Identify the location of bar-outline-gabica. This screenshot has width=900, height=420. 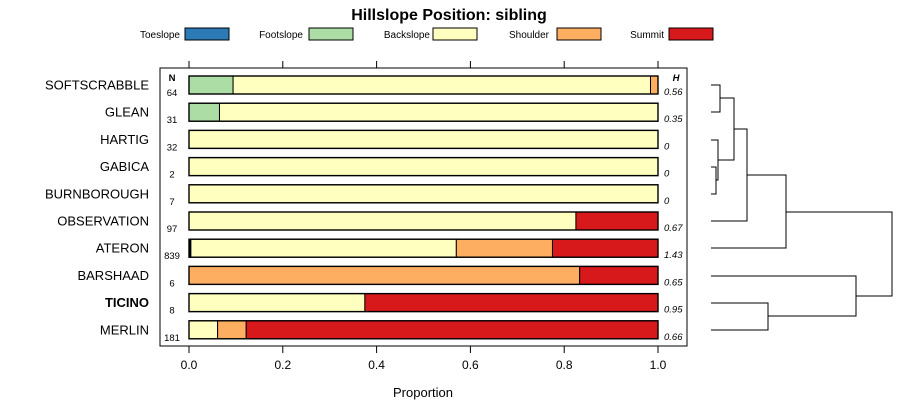
(423, 166).